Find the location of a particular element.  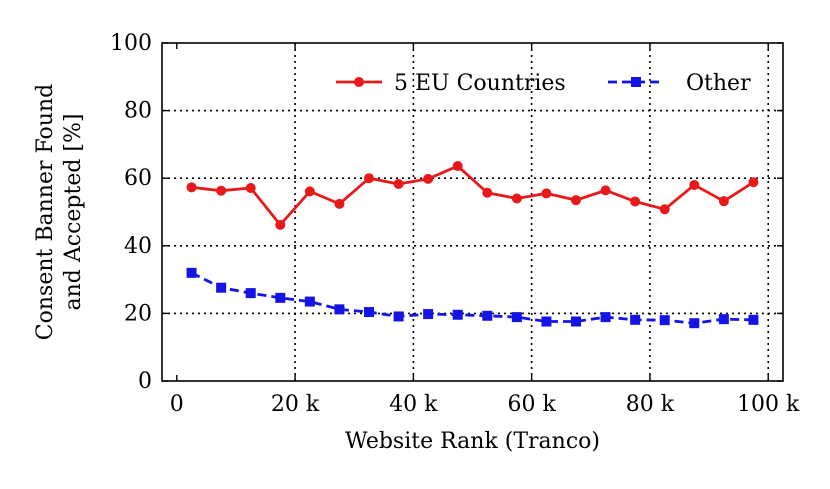

y-axis-title: Consent Banner Found and Accepted [%] is located at coordinates (59, 212).